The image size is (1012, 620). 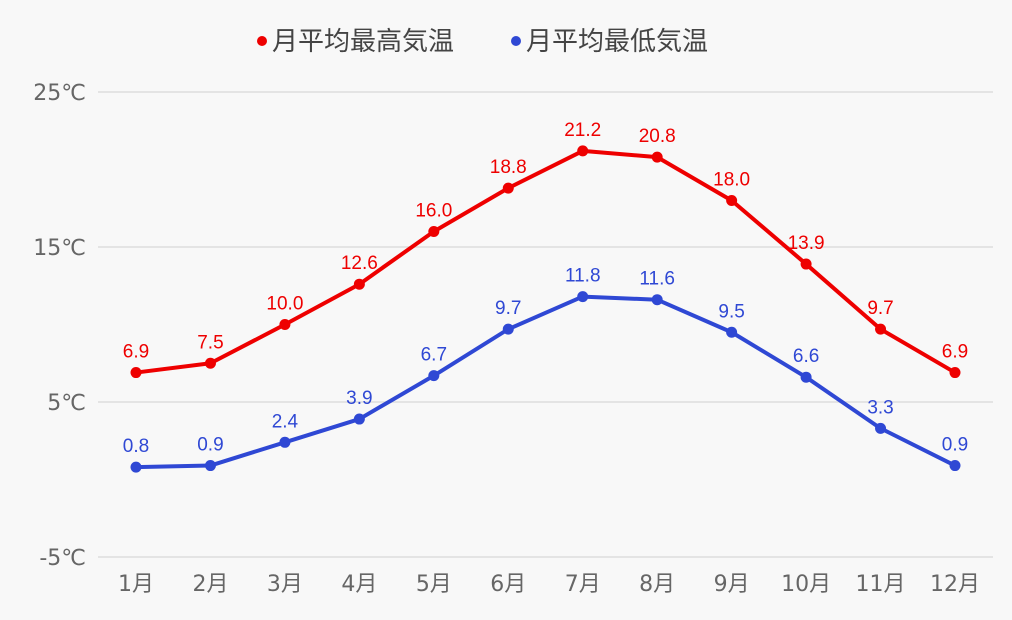 I want to click on data-label: 18.0, so click(x=731, y=180).